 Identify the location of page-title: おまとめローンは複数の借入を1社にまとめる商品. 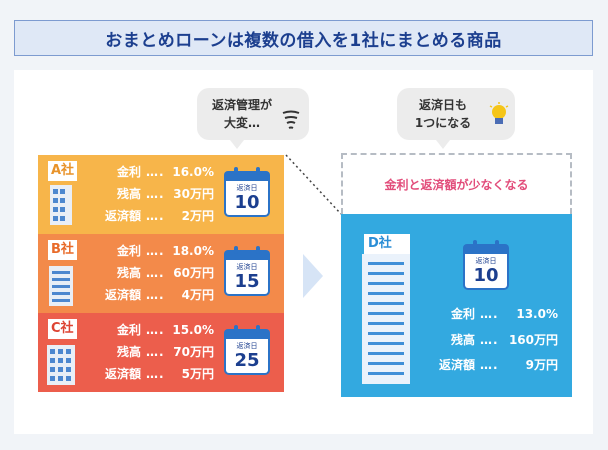
(303, 40).